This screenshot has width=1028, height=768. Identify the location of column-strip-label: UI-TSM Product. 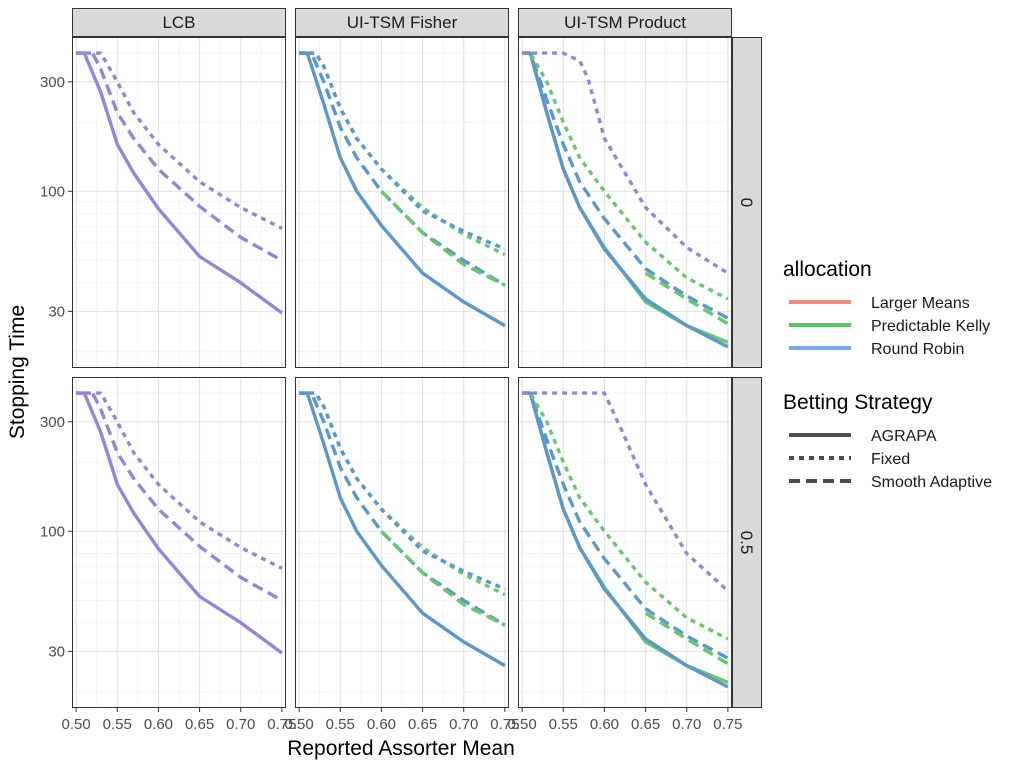
(625, 22).